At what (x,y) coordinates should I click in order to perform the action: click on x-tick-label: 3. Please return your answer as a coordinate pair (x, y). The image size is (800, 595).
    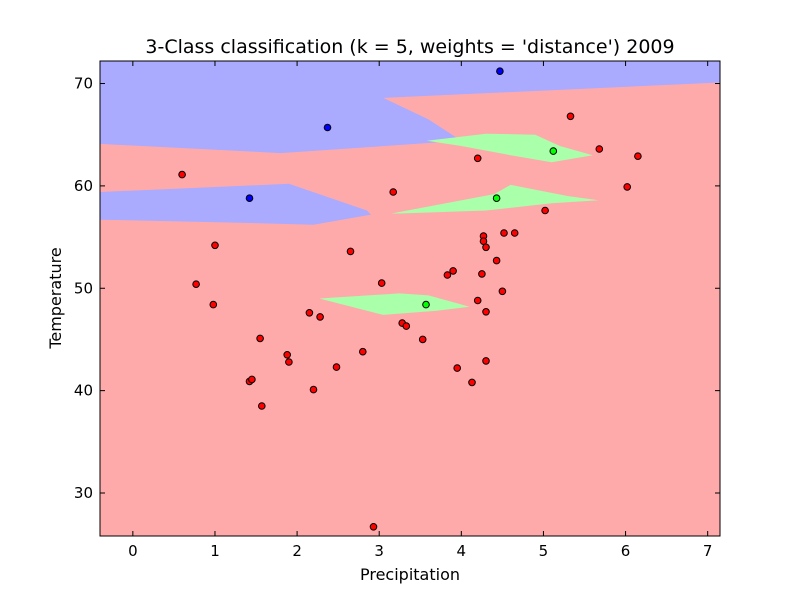
    Looking at the image, I should click on (379, 551).